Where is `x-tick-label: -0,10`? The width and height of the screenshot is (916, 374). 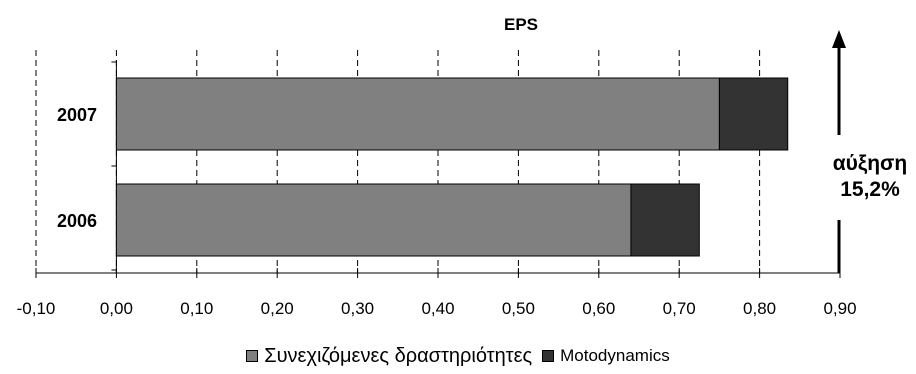
x-tick-label: -0,10 is located at coordinates (36, 308).